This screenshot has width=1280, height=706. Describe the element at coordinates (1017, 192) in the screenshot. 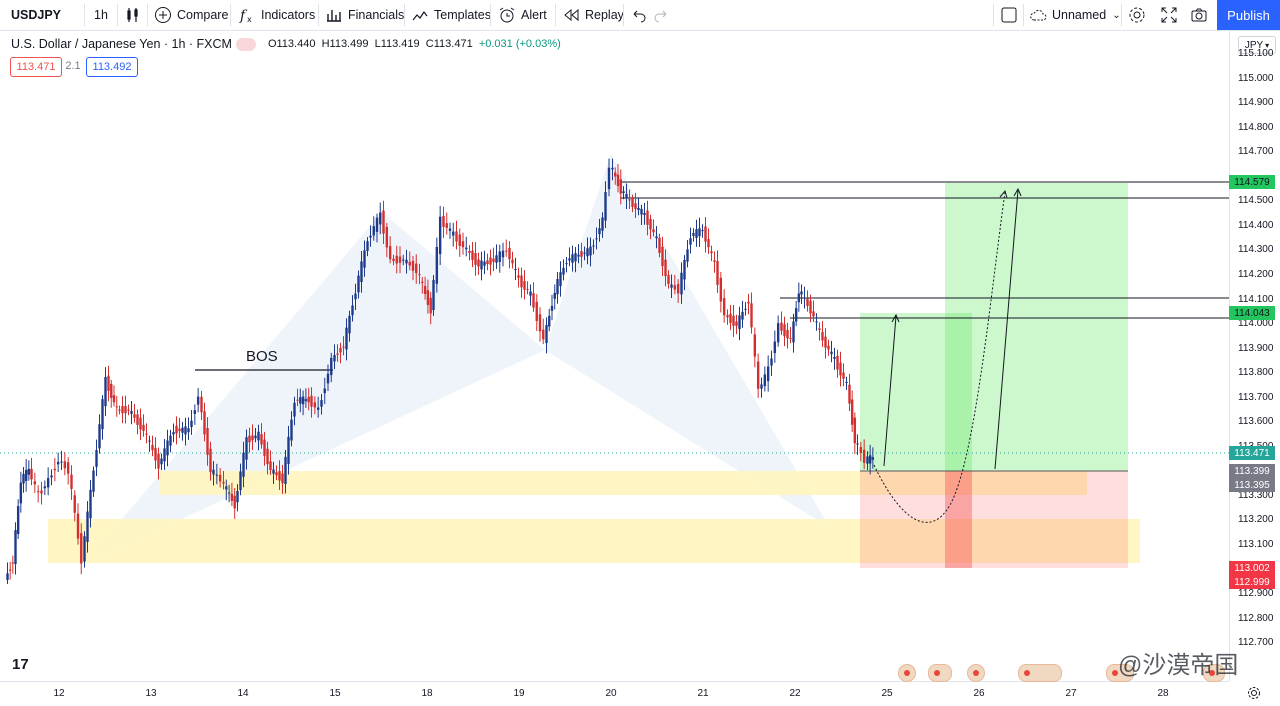

I see `projection-arrow-2-head` at that location.